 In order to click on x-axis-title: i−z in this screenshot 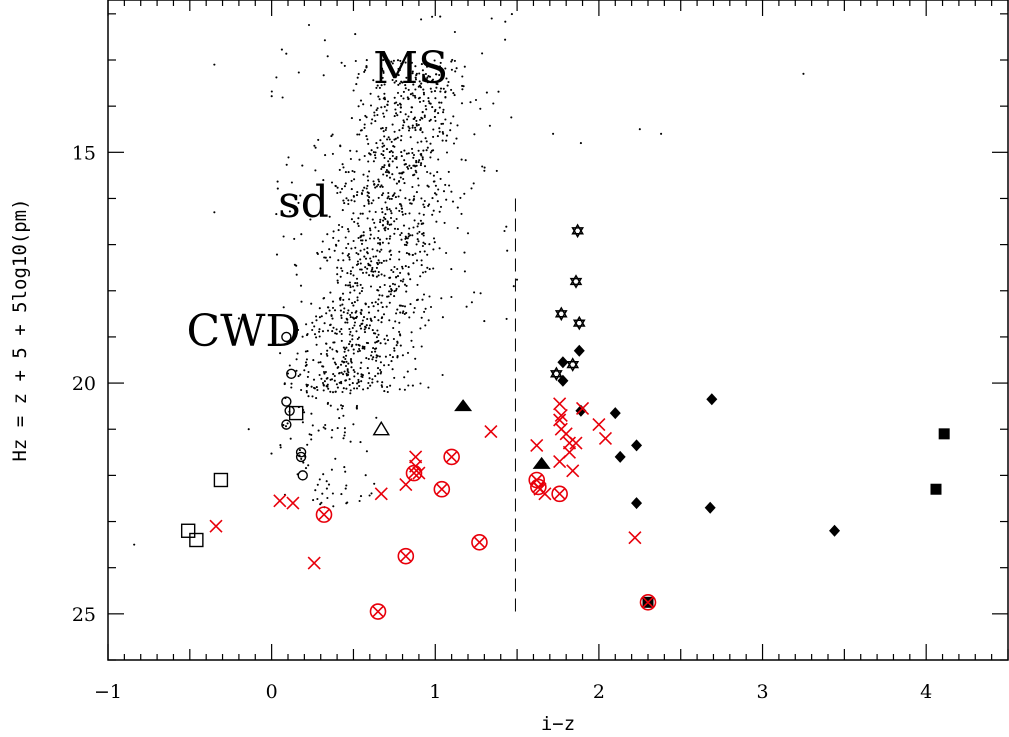, I will do `click(558, 724)`.